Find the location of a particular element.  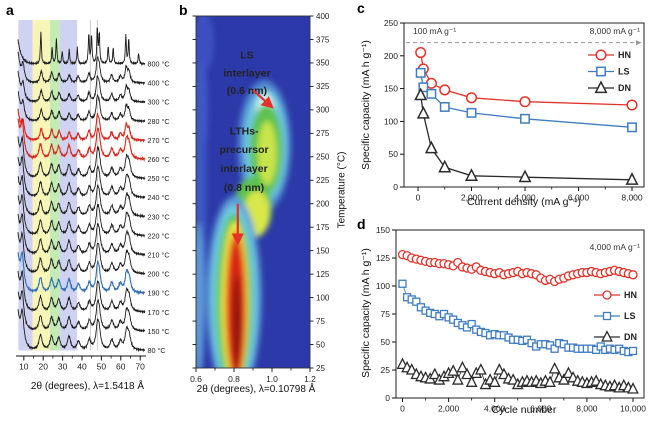

x-tick-label: 0 is located at coordinates (402, 409).